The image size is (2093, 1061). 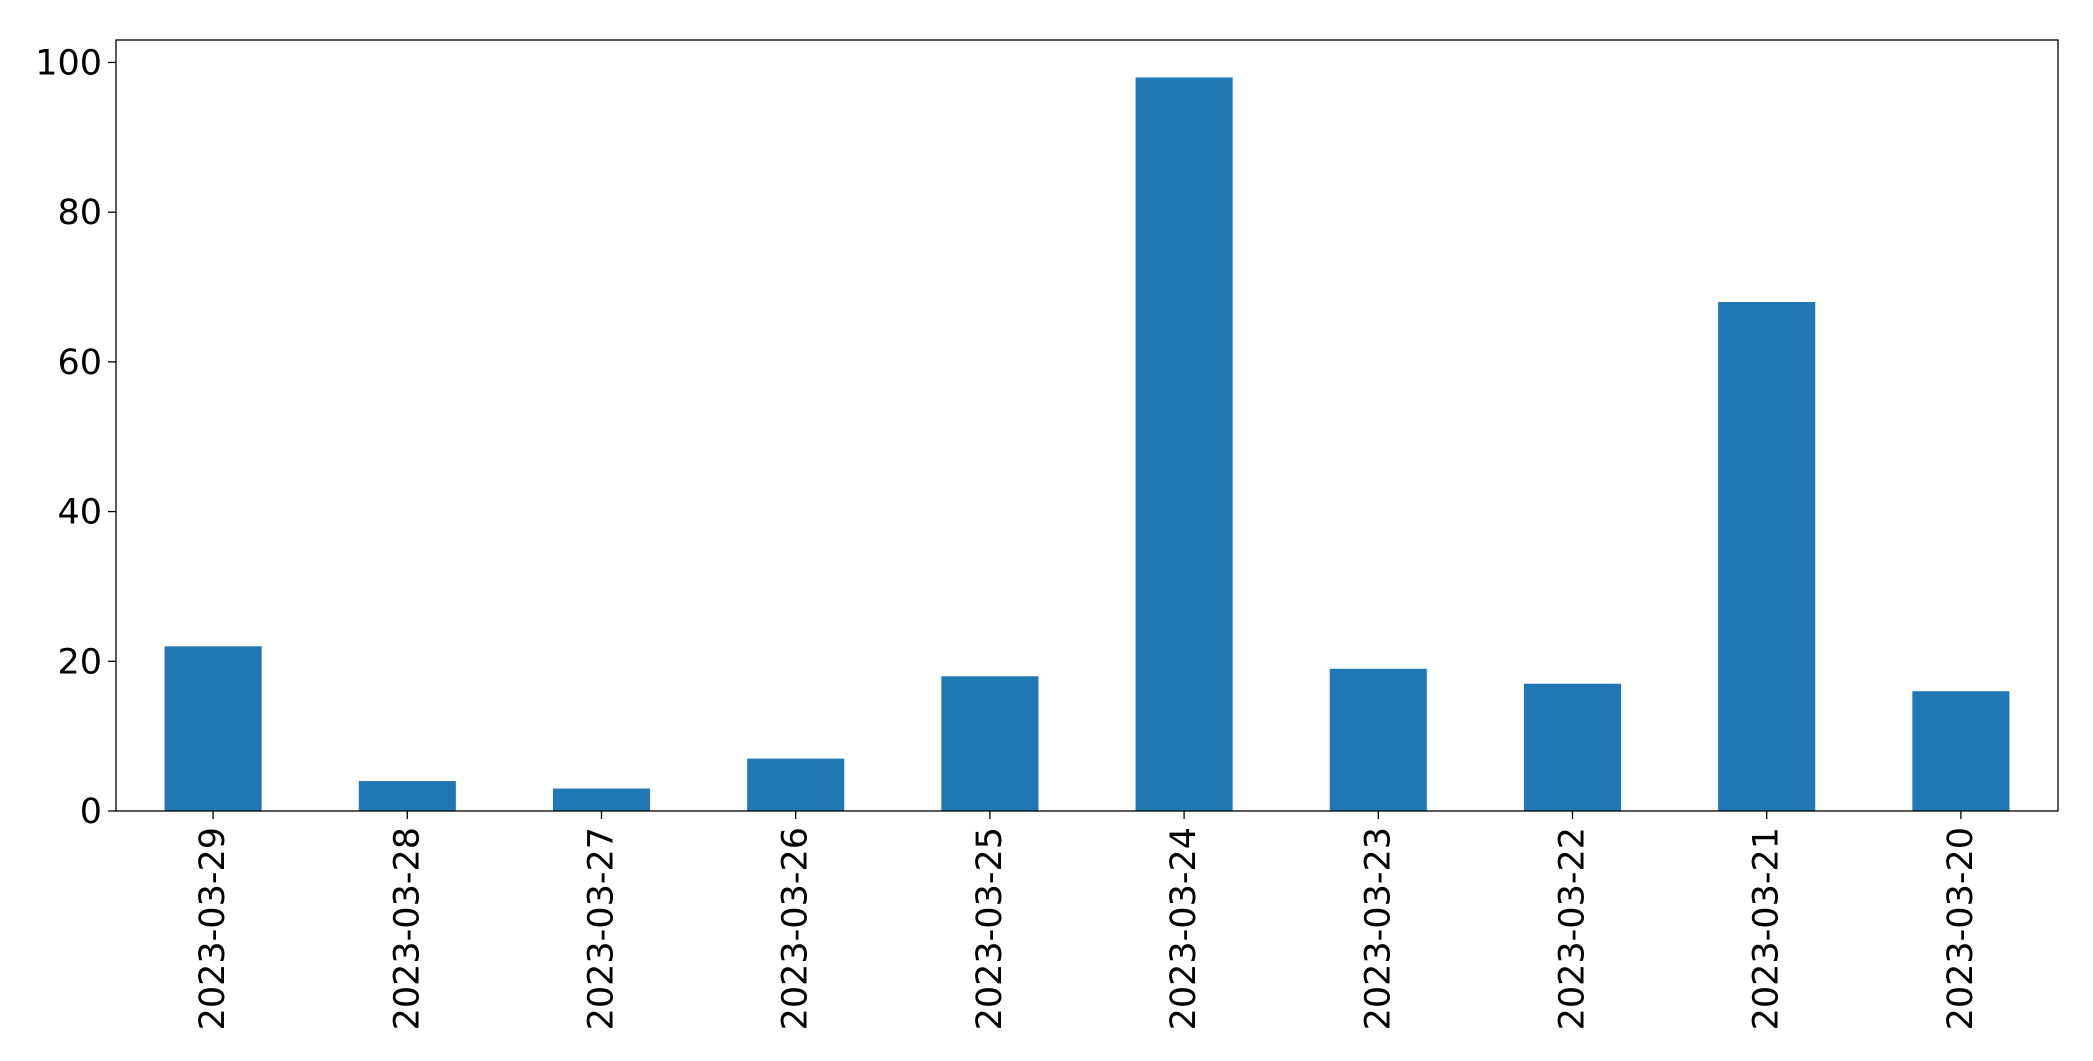 I want to click on x-tick-label: 2023-03-28, so click(x=407, y=928).